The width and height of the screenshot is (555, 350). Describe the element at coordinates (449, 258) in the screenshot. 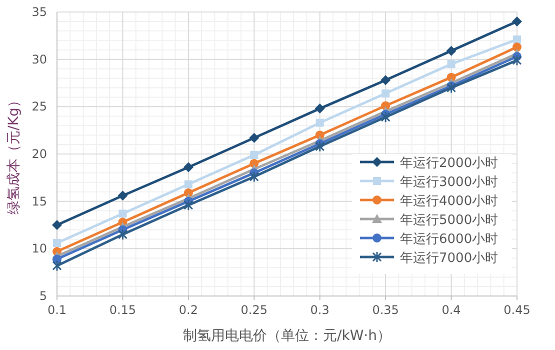

I see `legend-label: 年运行7000小时` at that location.